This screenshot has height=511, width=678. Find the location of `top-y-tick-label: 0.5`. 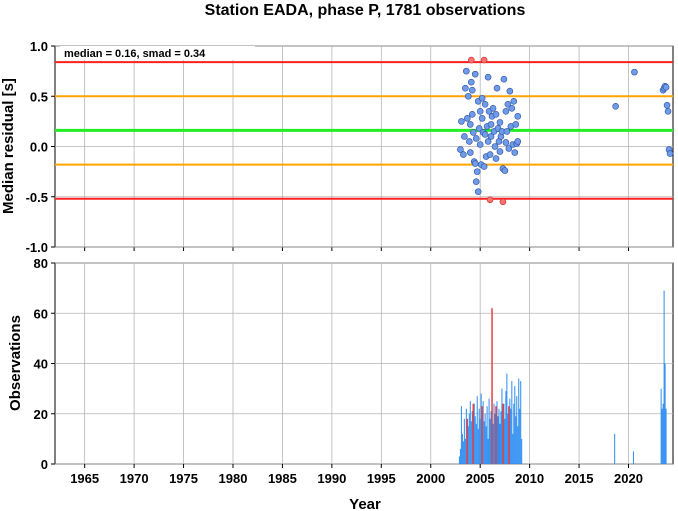

top-y-tick-label: 0.5 is located at coordinates (39, 96).